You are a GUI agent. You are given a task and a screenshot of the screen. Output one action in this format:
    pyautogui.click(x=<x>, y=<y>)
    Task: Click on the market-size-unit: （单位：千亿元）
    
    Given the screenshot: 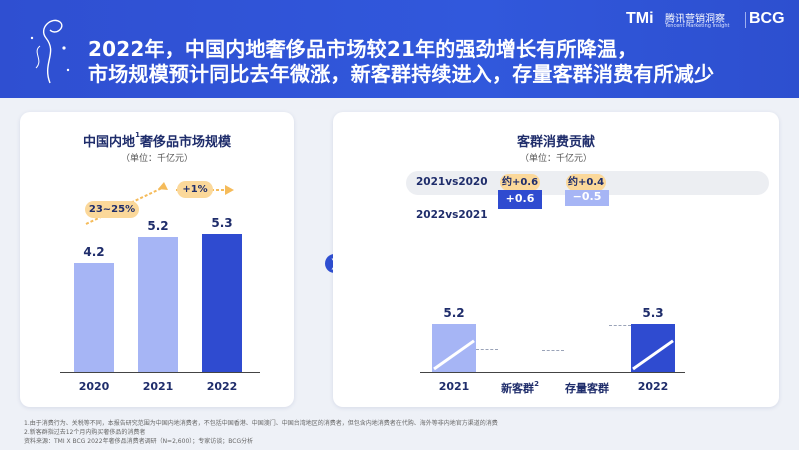 What is the action you would take?
    pyautogui.click(x=156, y=159)
    